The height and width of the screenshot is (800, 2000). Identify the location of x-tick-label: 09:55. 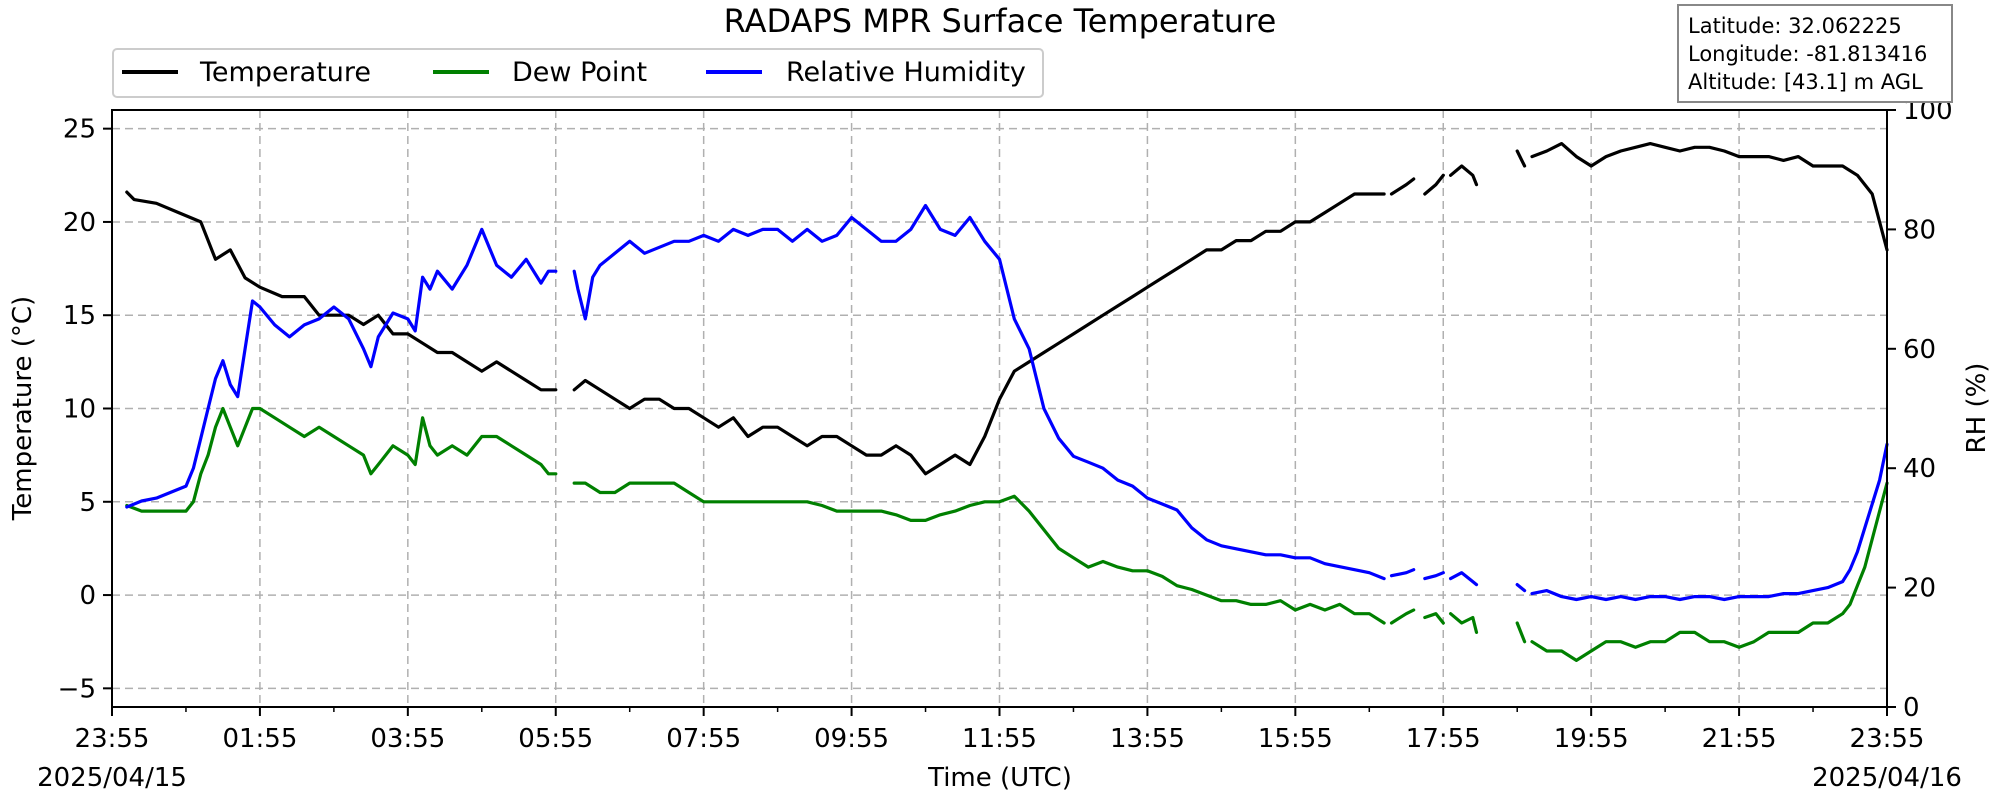
(851, 739).